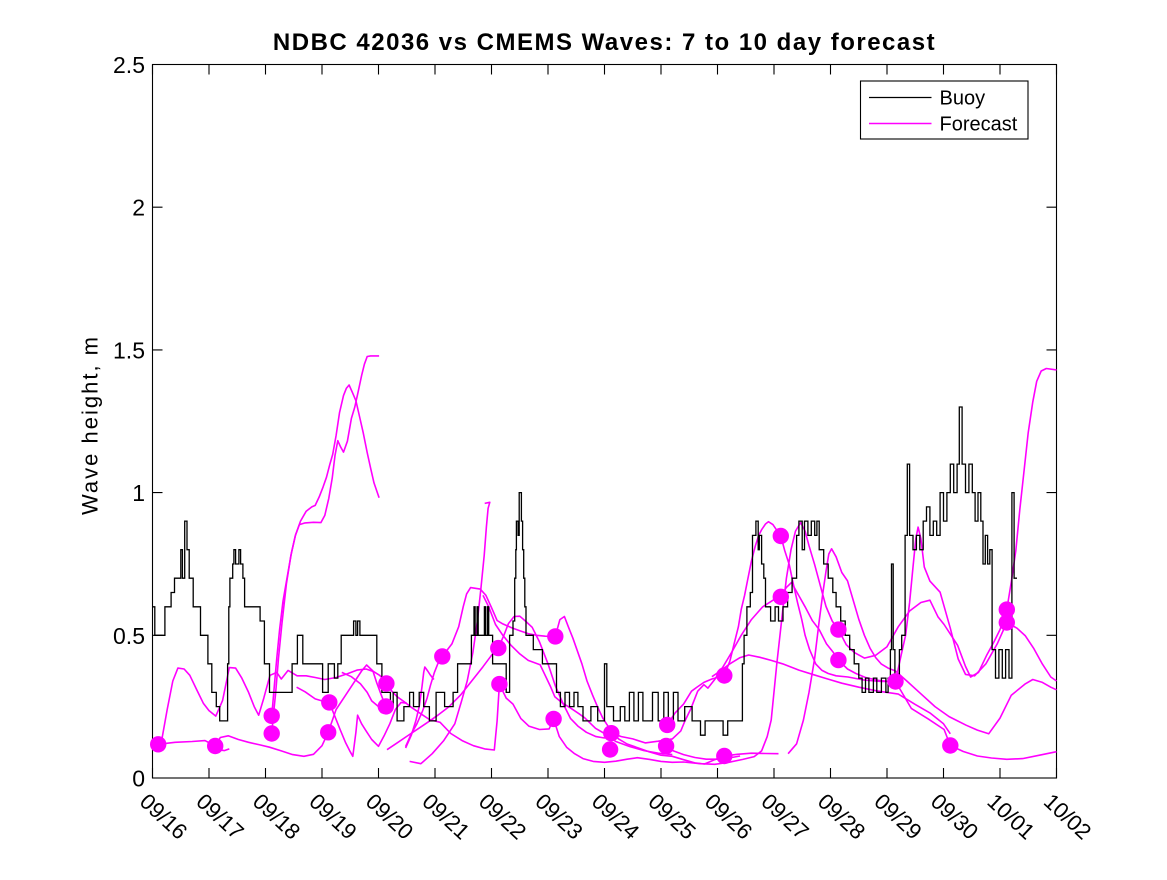  Describe the element at coordinates (138, 208) in the screenshot. I see `svg-text: 2` at that location.